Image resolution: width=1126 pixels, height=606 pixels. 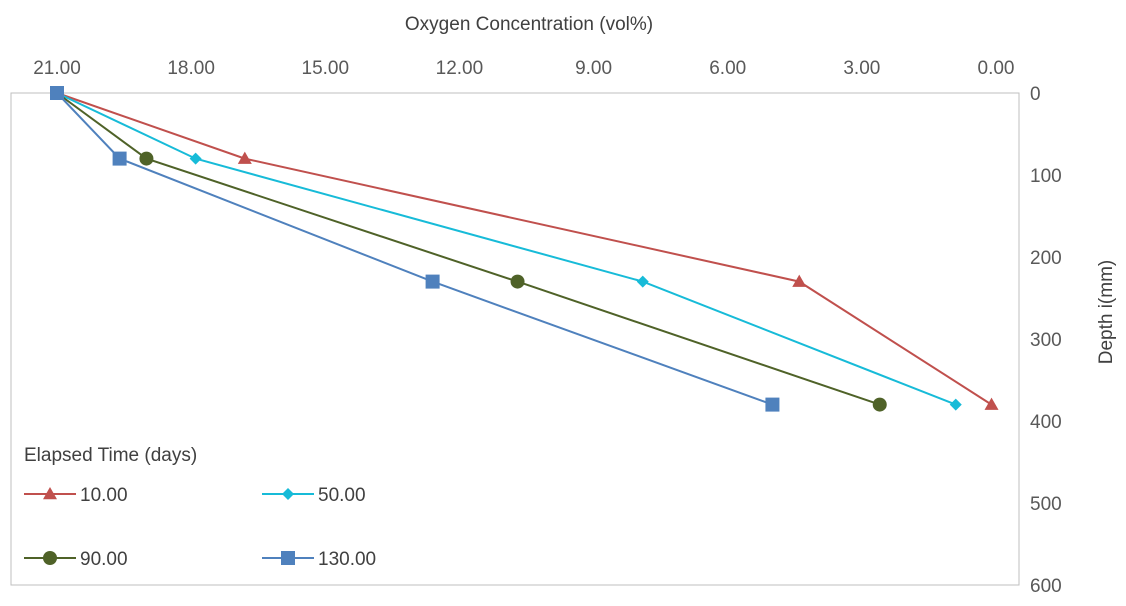 I want to click on x-tick-label: 6.00, so click(x=727, y=68).